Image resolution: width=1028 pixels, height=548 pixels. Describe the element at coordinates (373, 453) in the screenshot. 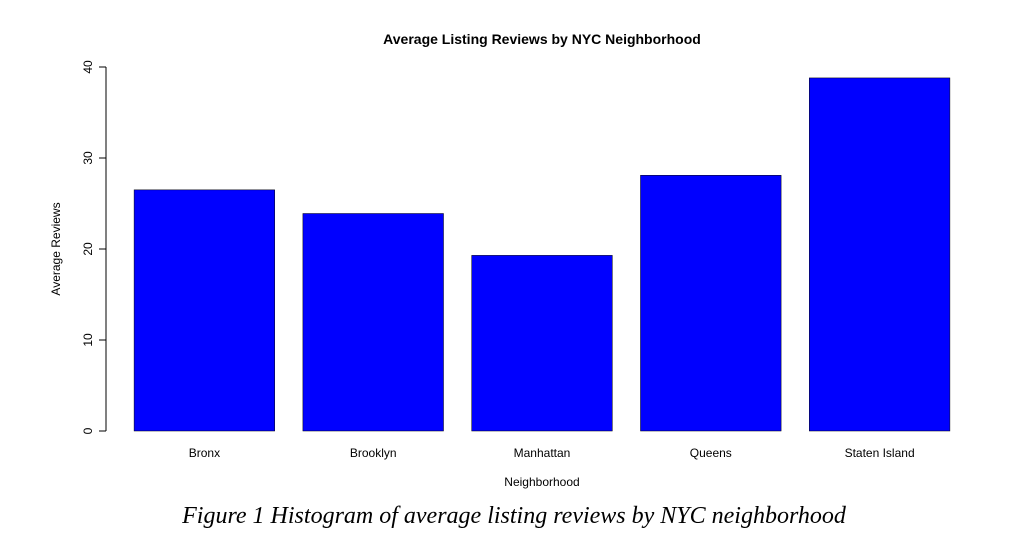

I see `x-tick-label: Brooklyn` at that location.